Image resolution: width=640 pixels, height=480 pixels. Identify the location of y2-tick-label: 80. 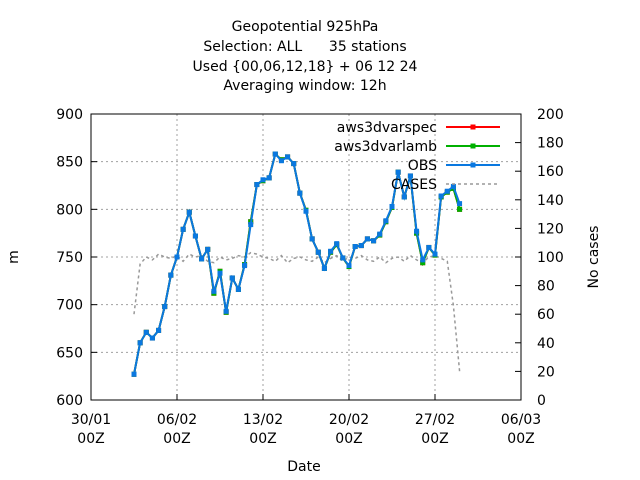
(546, 287).